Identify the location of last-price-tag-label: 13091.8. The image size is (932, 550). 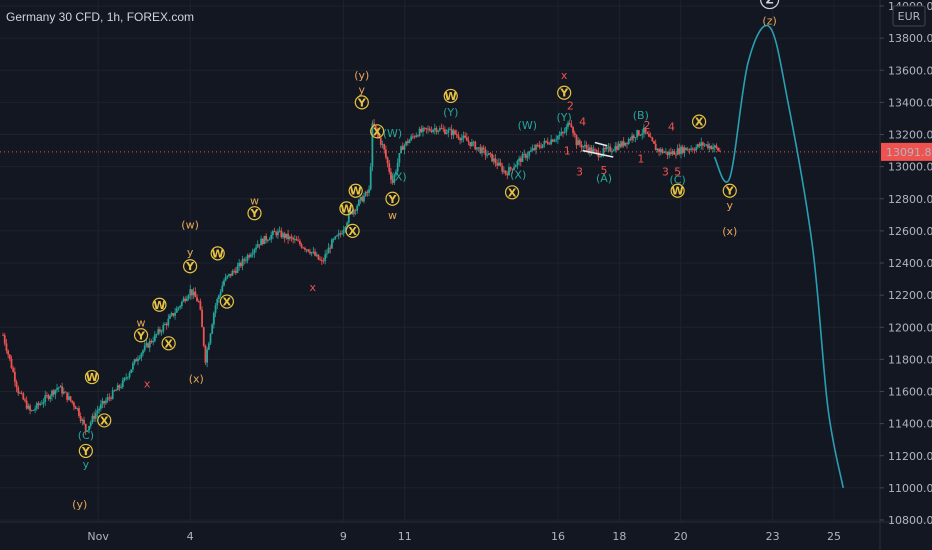
(909, 152).